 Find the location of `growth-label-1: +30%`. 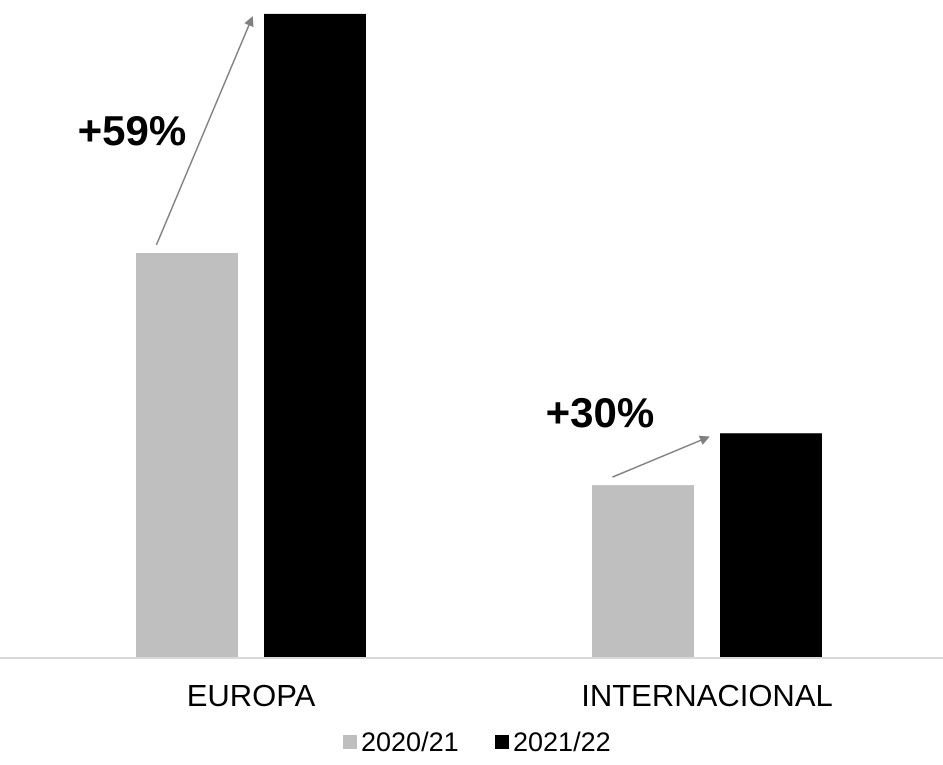

growth-label-1: +30% is located at coordinates (600, 412).